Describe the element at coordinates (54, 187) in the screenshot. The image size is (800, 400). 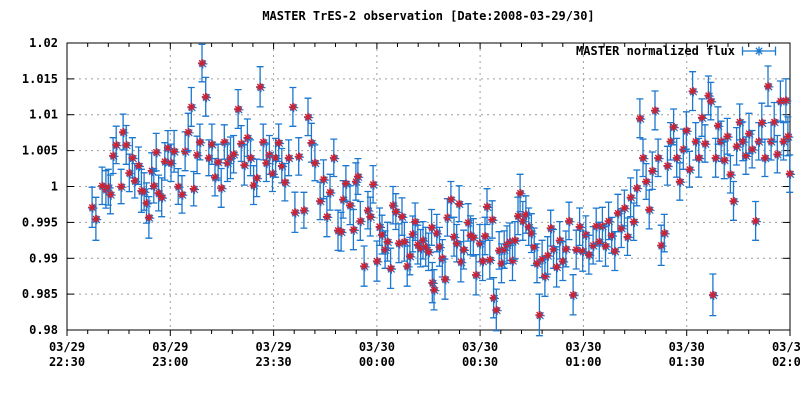
I see `svg-text: 1` at that location.